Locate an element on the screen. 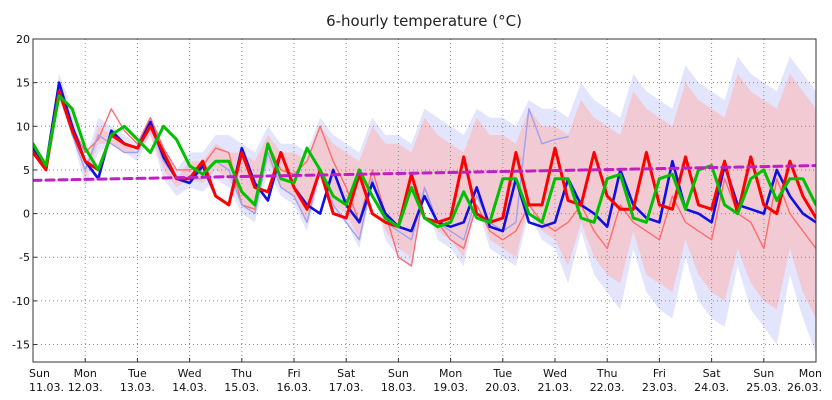 This screenshot has width=832, height=400. x-tick-date: 15.03. is located at coordinates (241, 387).